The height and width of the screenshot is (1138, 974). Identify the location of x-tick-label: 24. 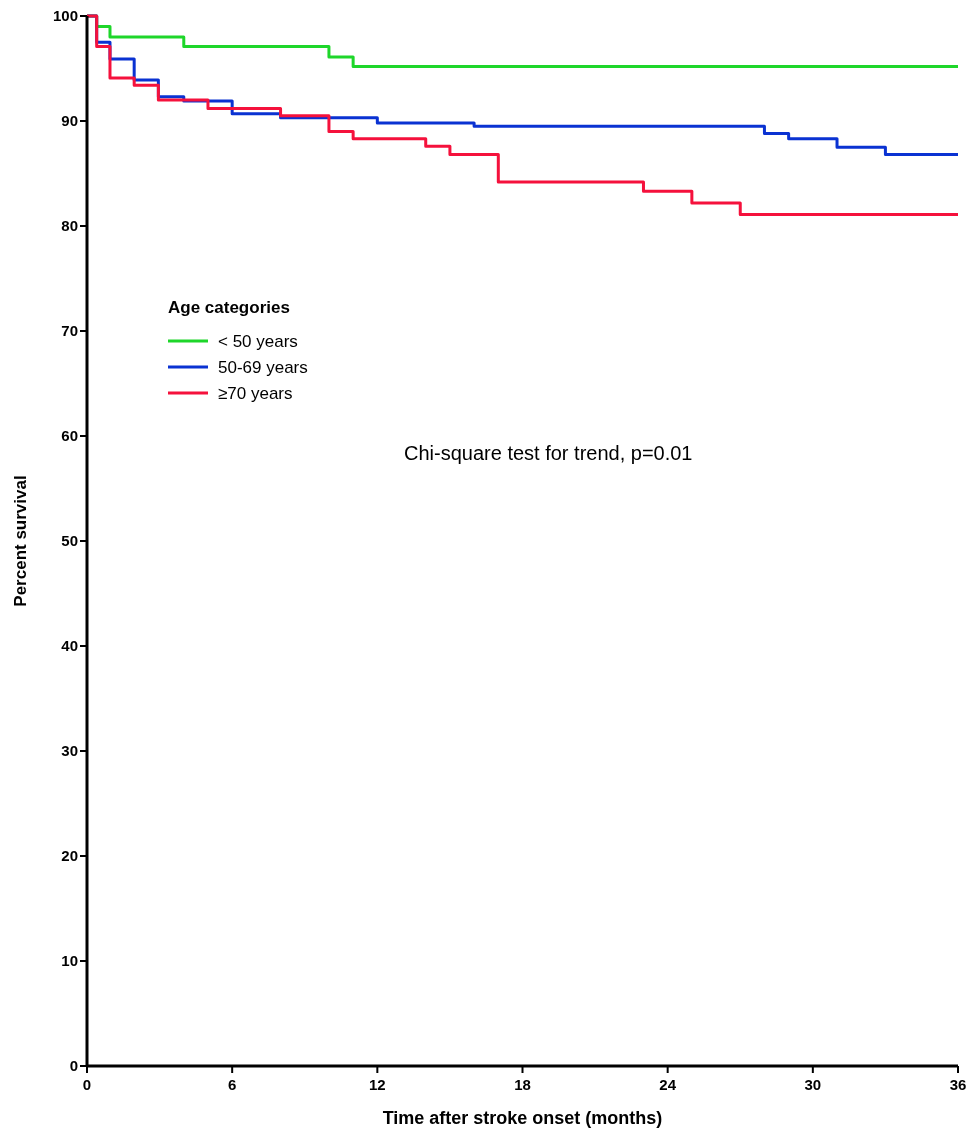
(668, 1084).